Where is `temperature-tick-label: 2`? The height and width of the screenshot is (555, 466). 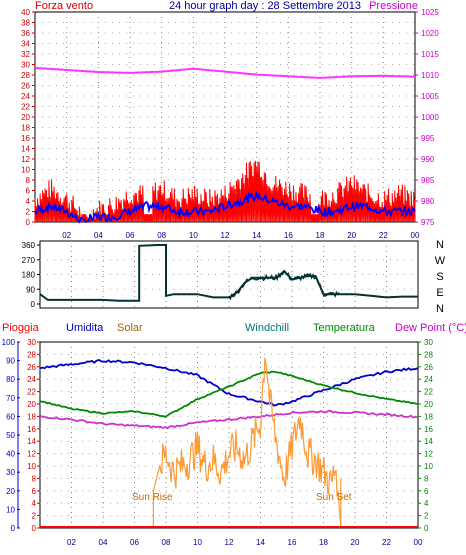
temperature-tick-label: 2 is located at coordinates (426, 516).